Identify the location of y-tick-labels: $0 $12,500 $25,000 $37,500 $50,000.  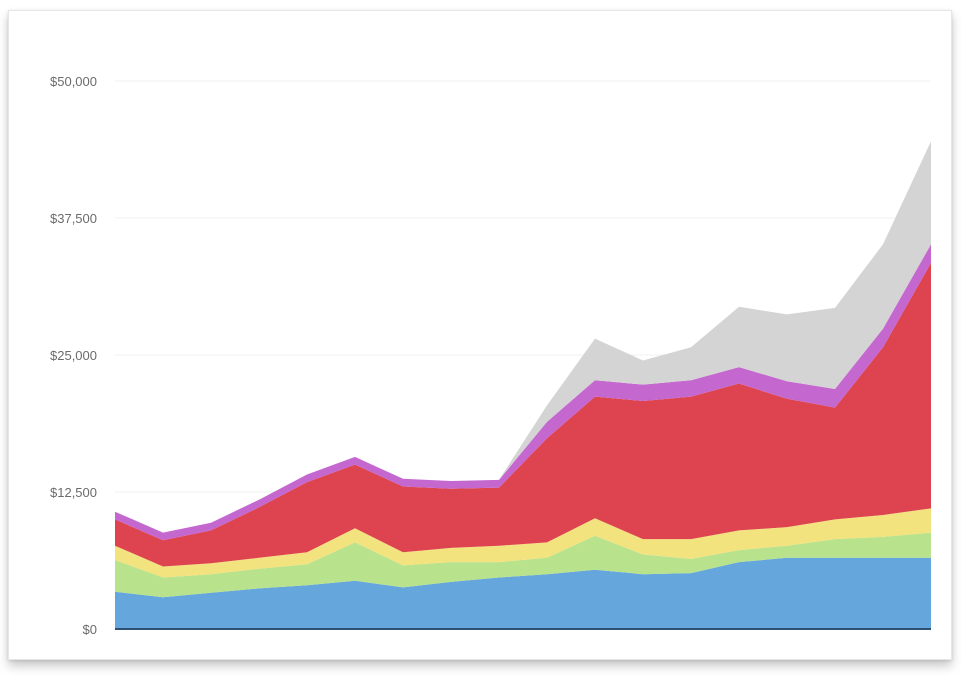
(73, 355).